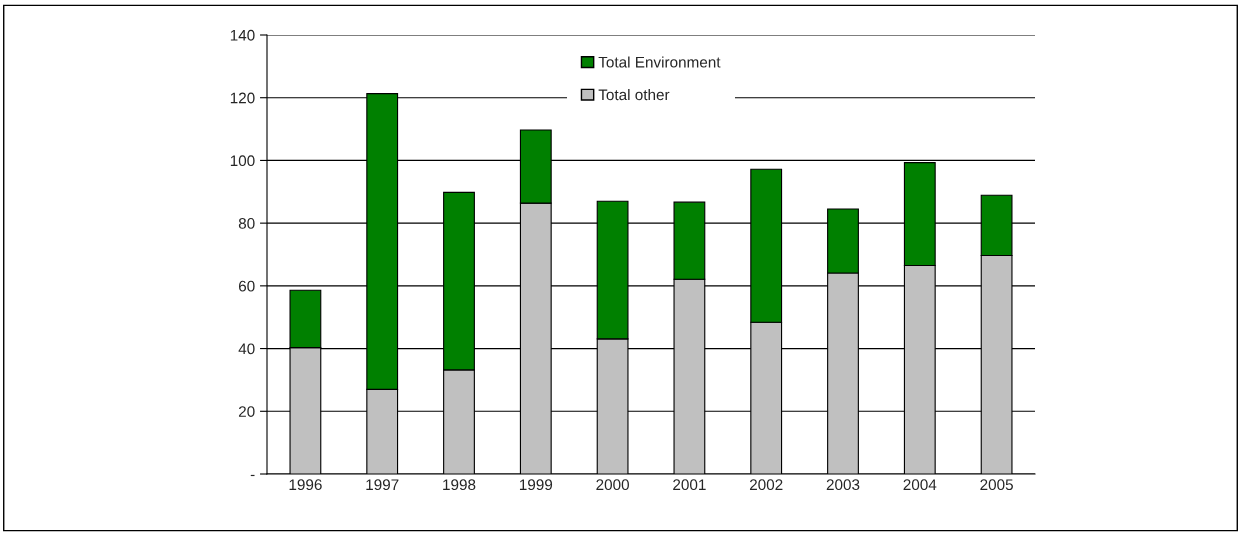  What do you see at coordinates (252, 475) in the screenshot?
I see `y-tick-label: -` at bounding box center [252, 475].